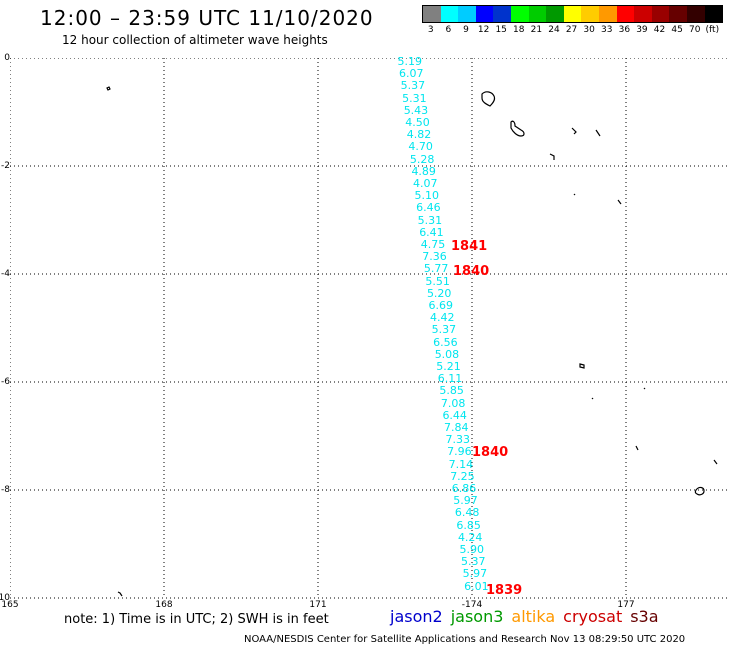  I want to click on scale-label: 18, so click(519, 30).